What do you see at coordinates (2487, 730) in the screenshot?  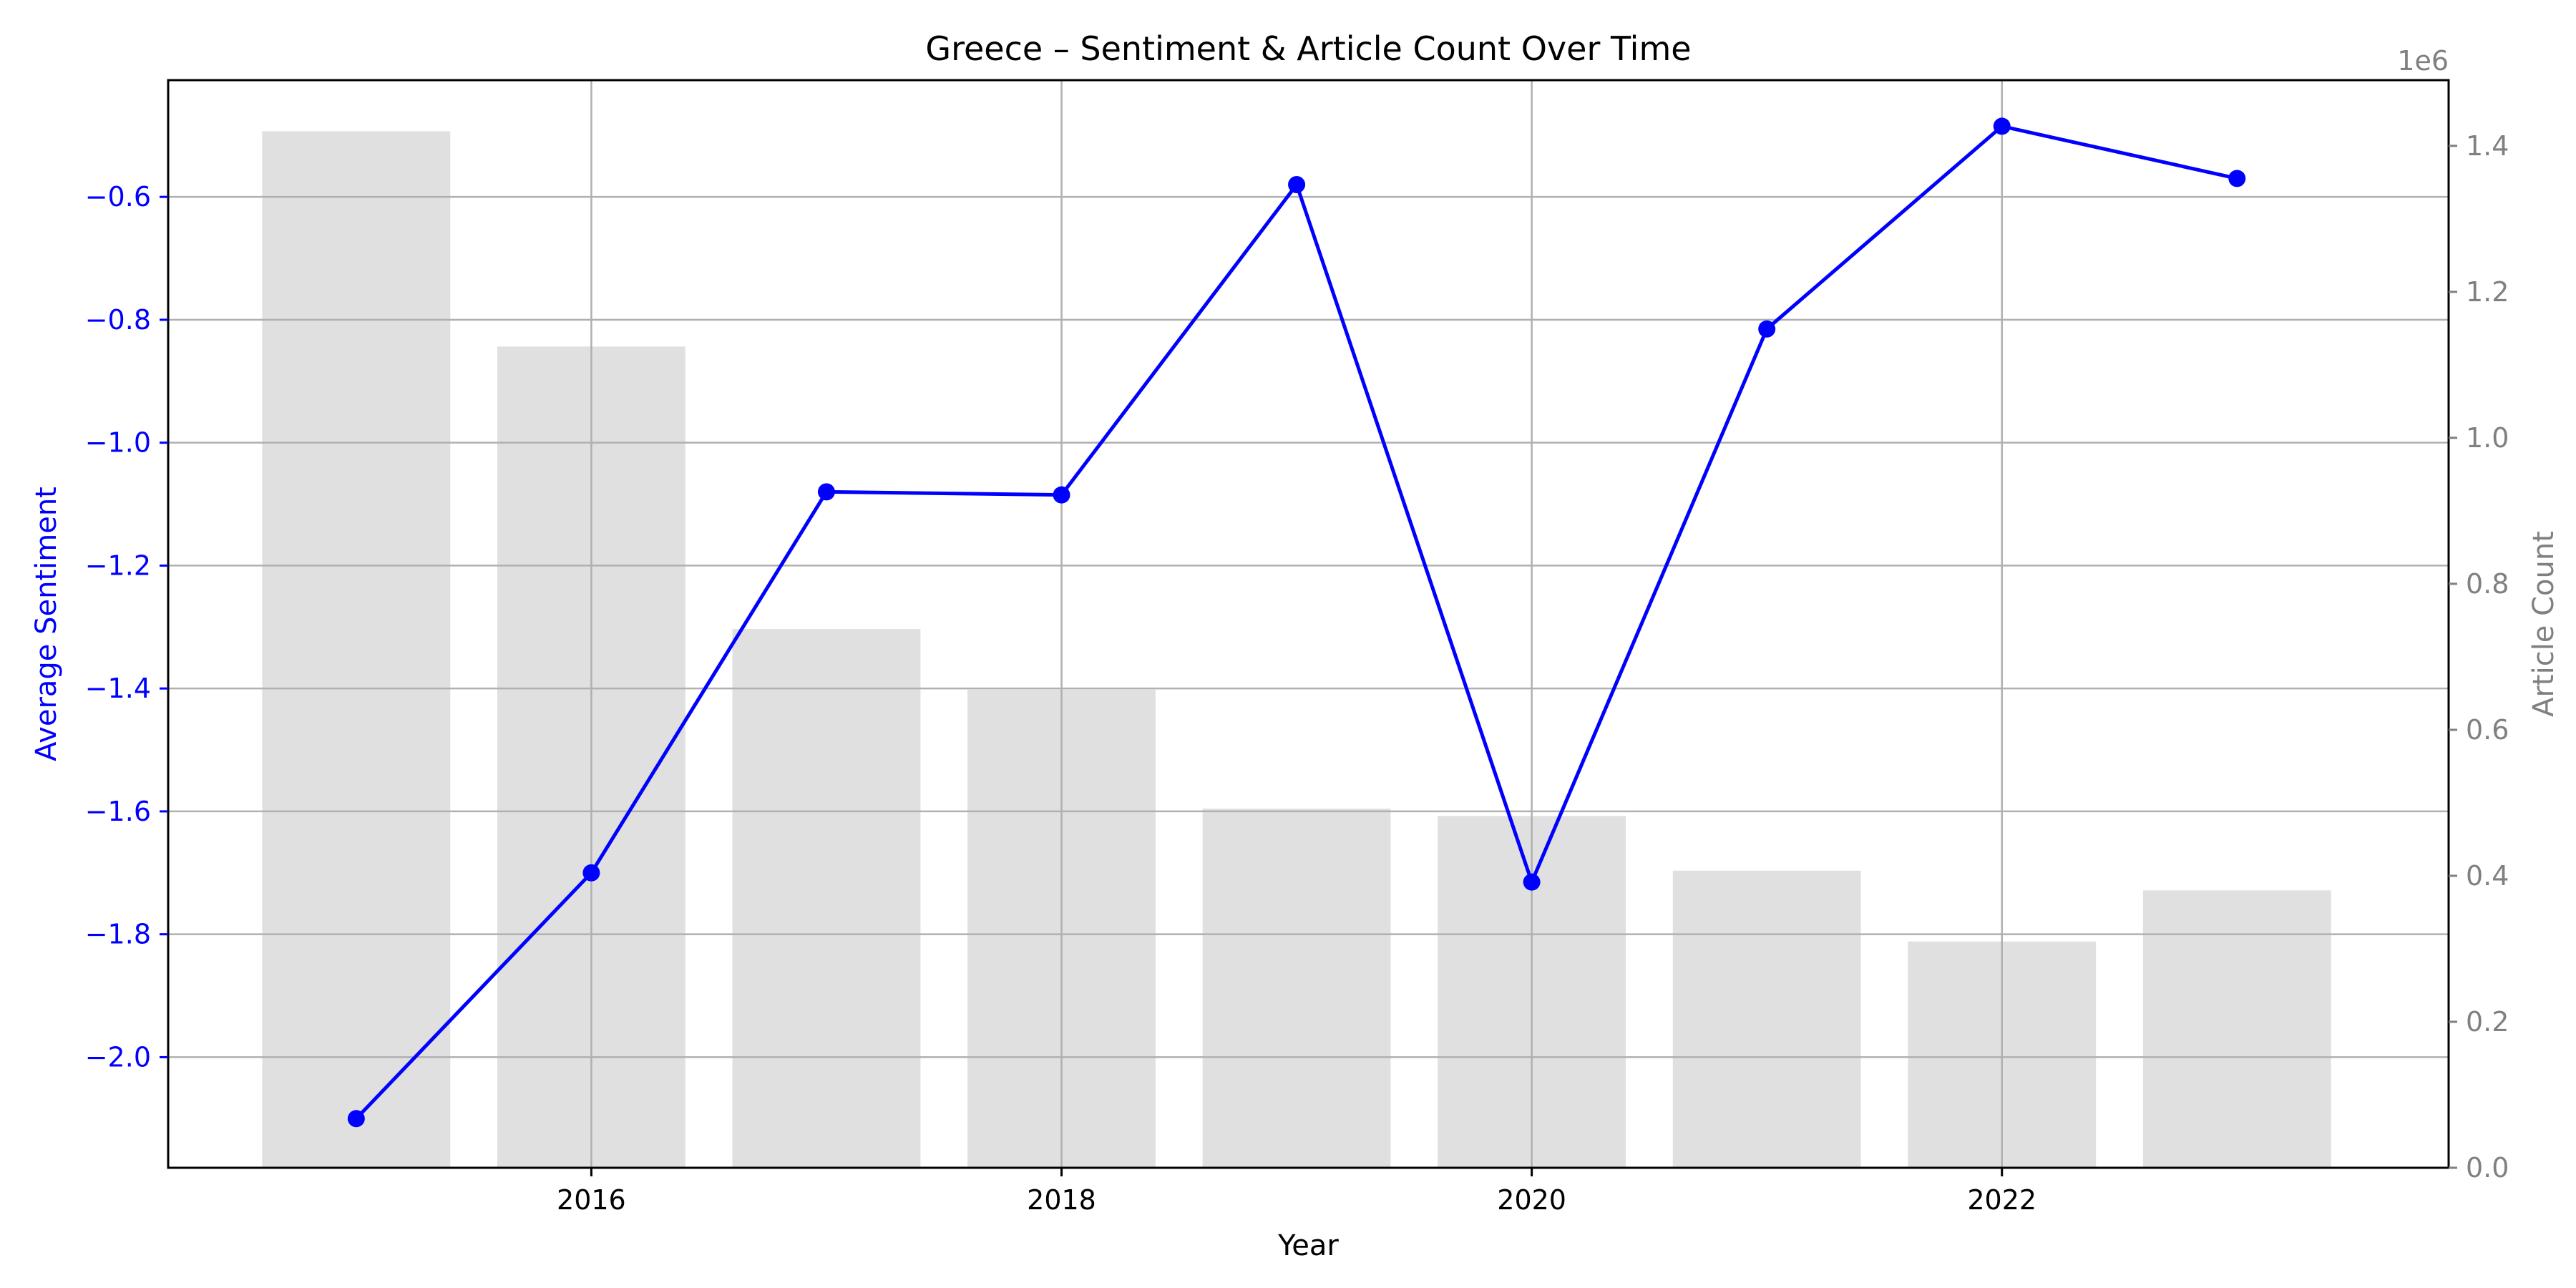 I see `y-right-tick-label-3: 0.6` at bounding box center [2487, 730].